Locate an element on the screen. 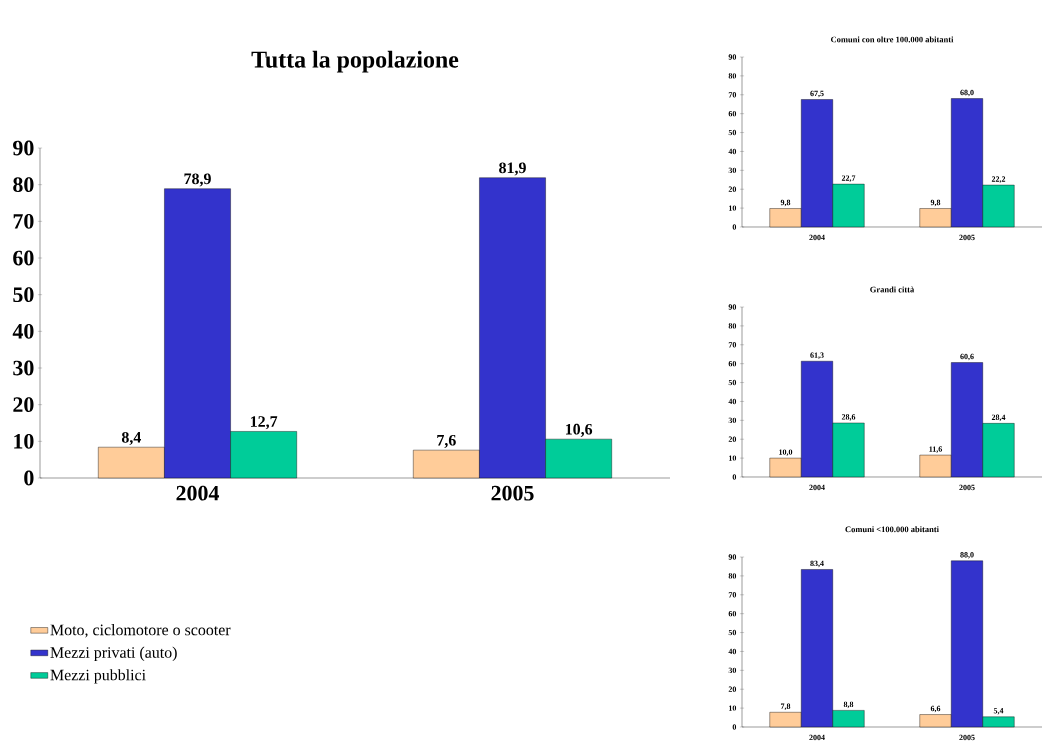 The height and width of the screenshot is (747, 1058). chart-title: Comuni con oltre 100.000 abitanti is located at coordinates (892, 39).